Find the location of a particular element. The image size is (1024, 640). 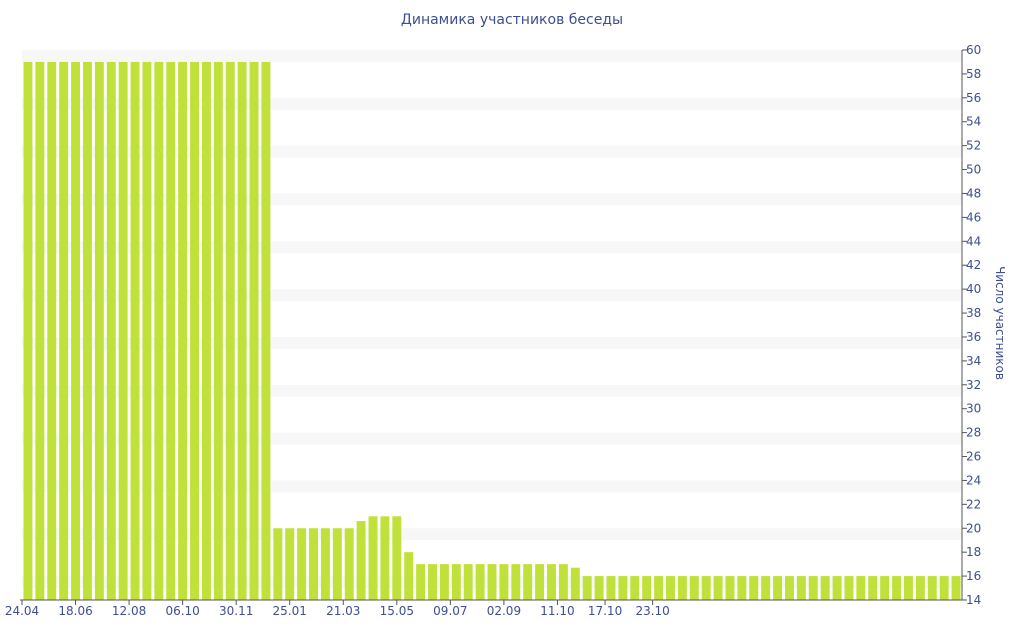

y-tick-label: 16 is located at coordinates (973, 576).